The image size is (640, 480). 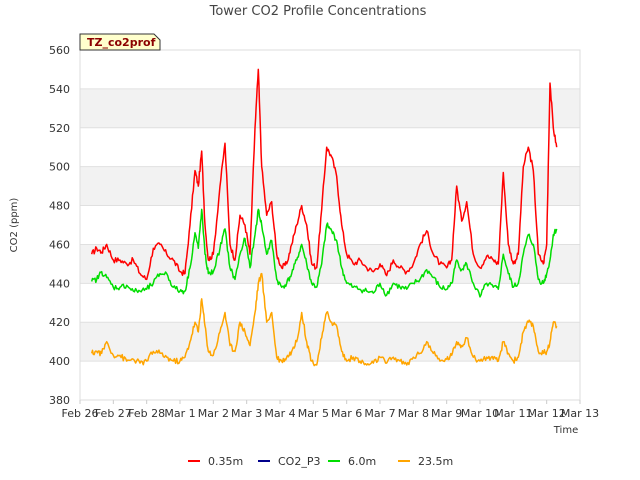 I want to click on x-tick-label: Mar 12, so click(x=547, y=413).